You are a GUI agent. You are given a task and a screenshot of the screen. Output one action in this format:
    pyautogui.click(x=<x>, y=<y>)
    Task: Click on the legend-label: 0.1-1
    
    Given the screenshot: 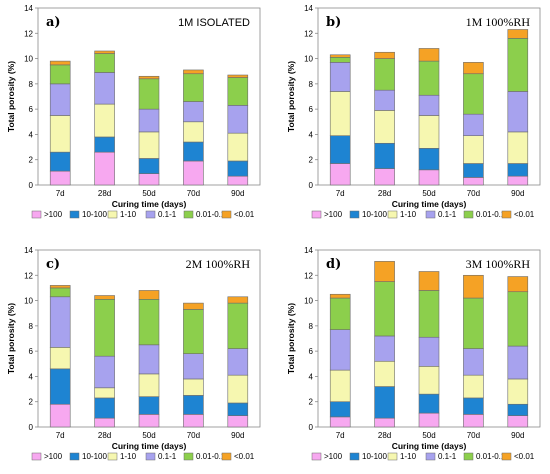 What is the action you would take?
    pyautogui.click(x=447, y=214)
    